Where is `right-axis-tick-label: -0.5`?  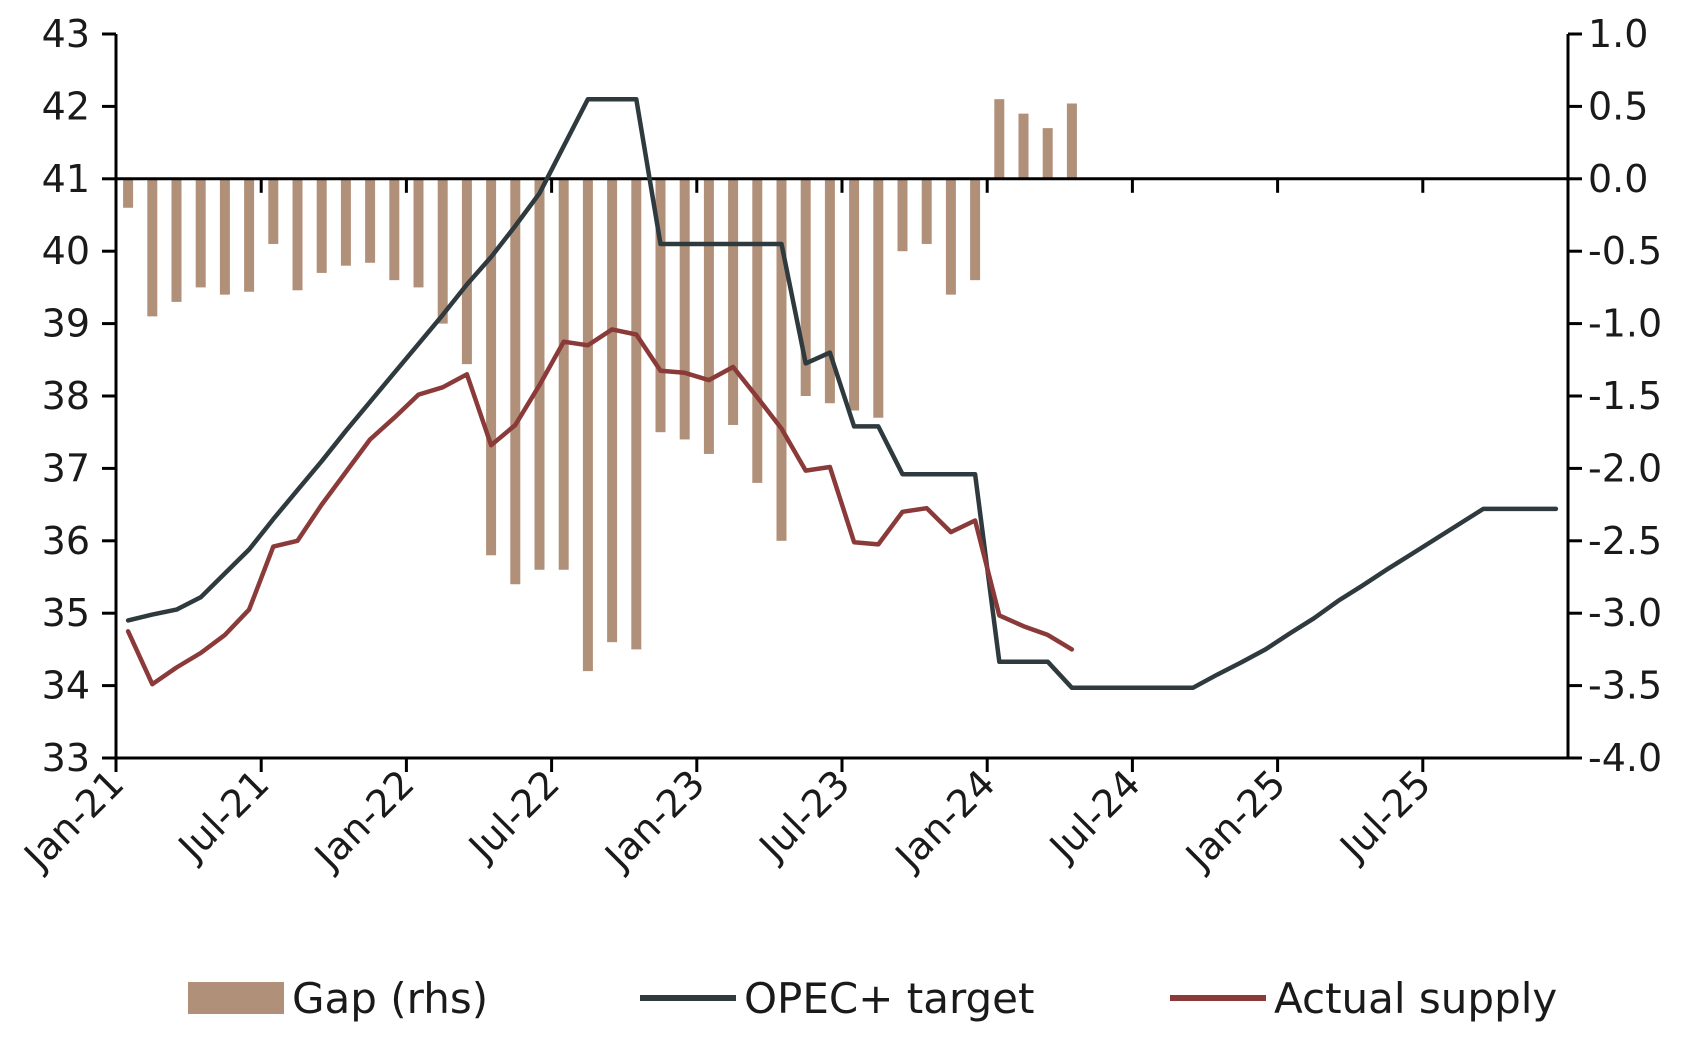 right-axis-tick-label: -0.5 is located at coordinates (1625, 251).